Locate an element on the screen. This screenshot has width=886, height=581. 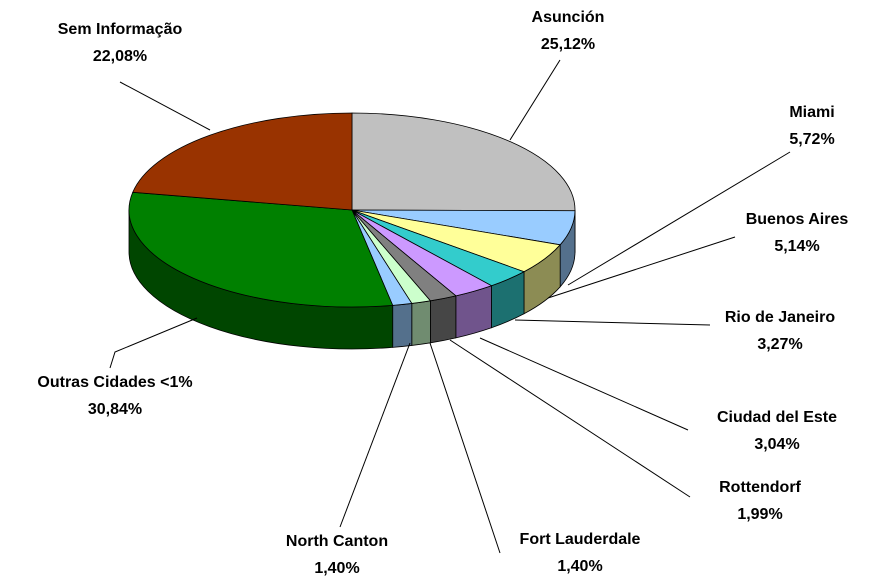
slice-value-label: 3,04% is located at coordinates (776, 444).